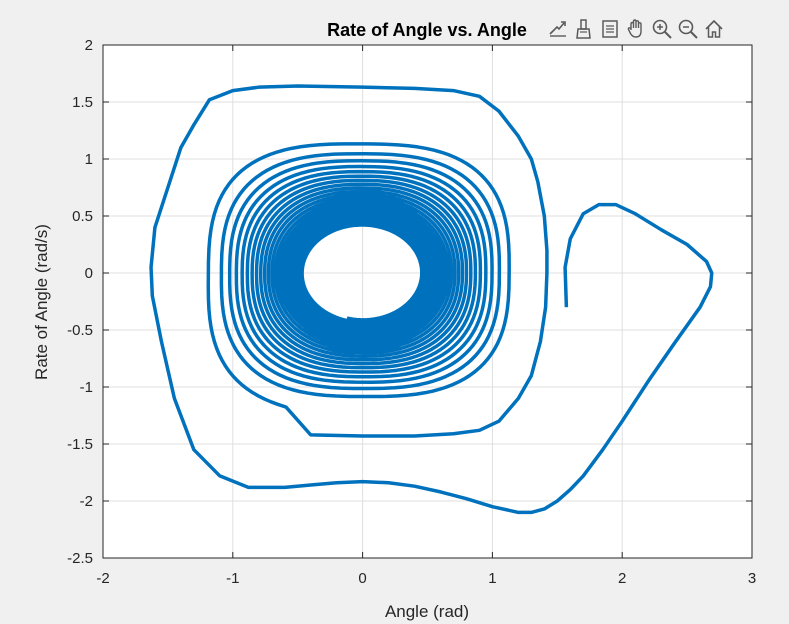 The image size is (789, 624). I want to click on data-tips-icon, so click(610, 29).